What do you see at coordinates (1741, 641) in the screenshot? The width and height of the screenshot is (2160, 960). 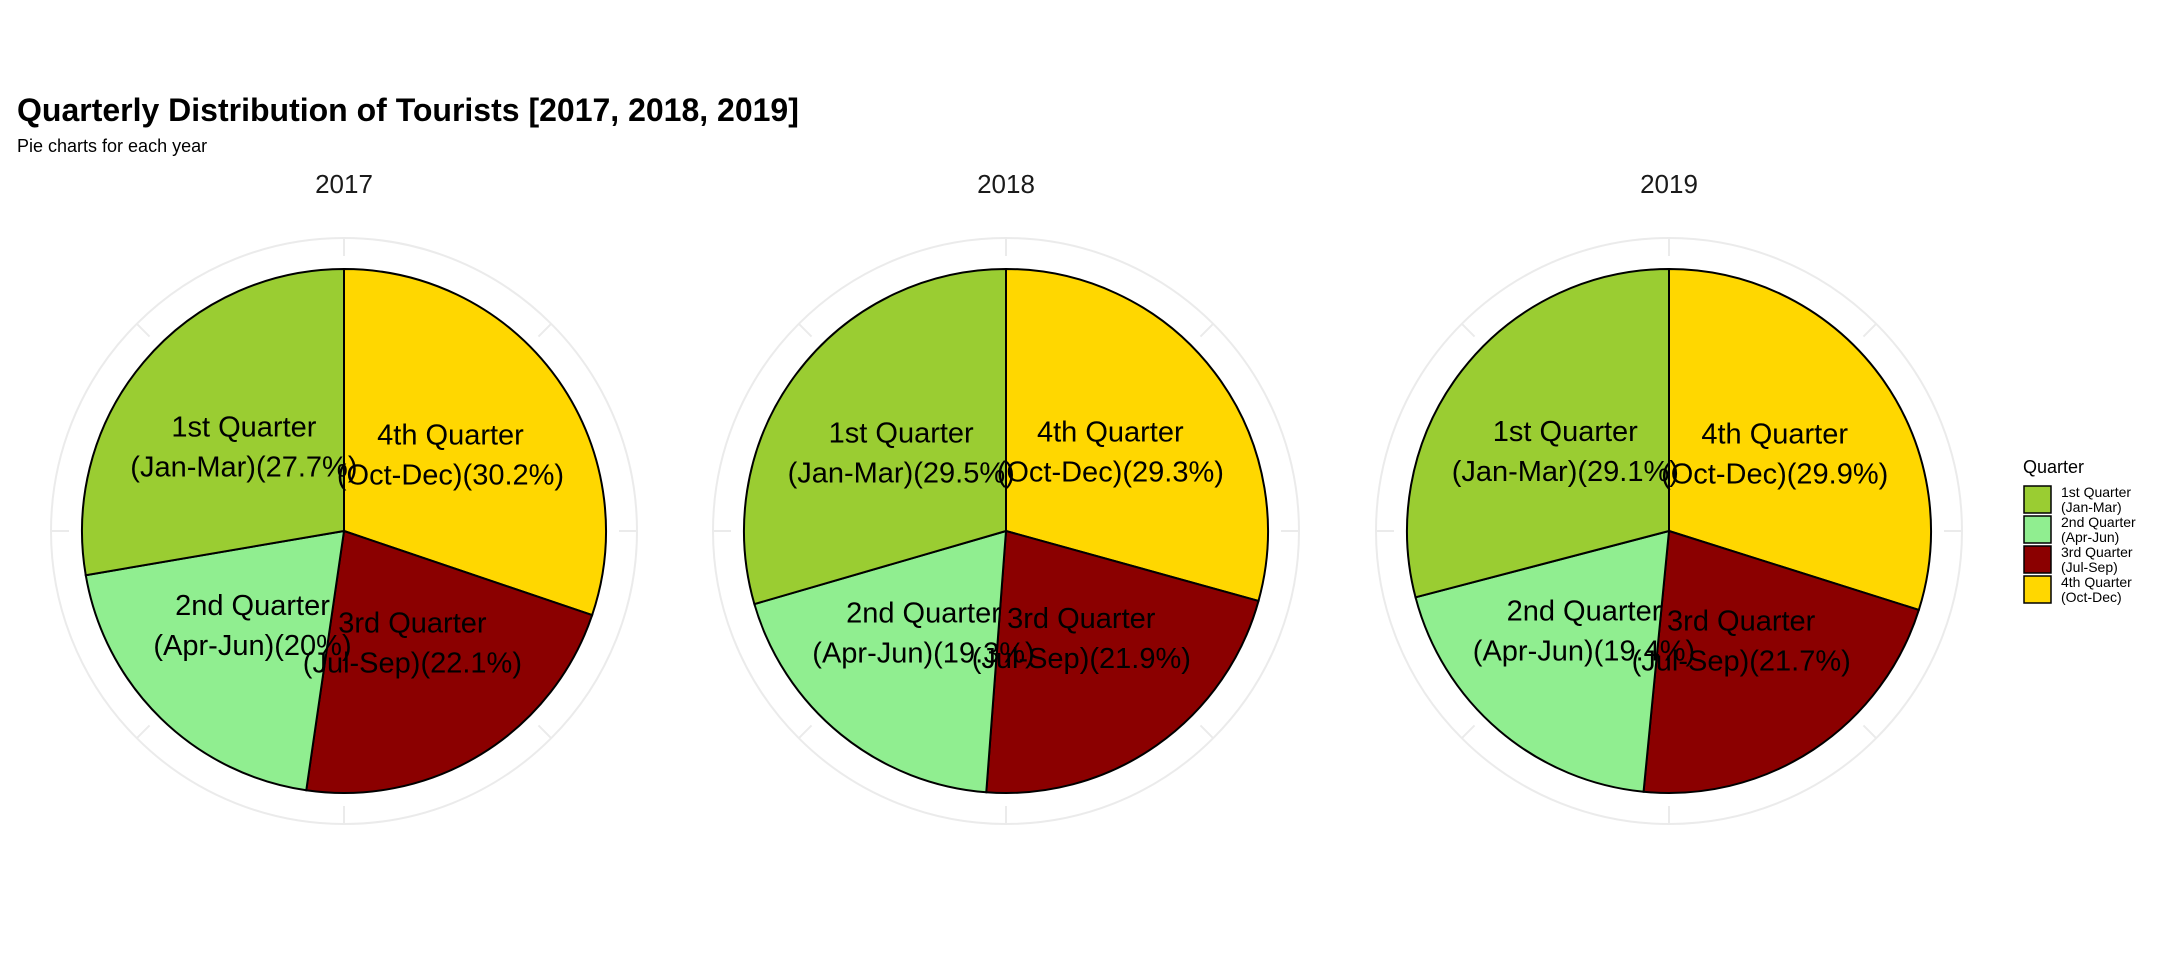 I see `slice-label-3: 3rd Quarter (Jul-Sep)(21.7%)` at bounding box center [1741, 641].